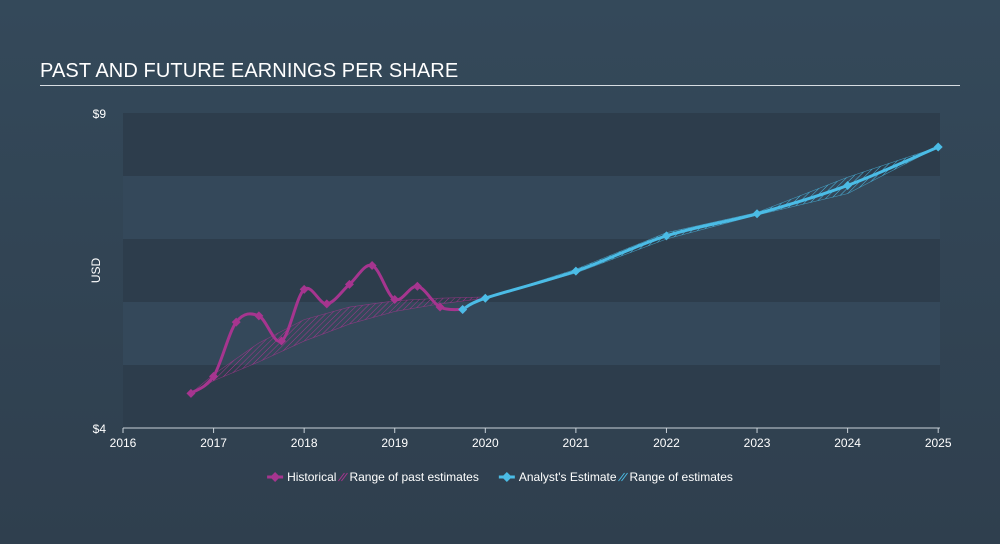 The width and height of the screenshot is (1000, 544). I want to click on x-tick-label: 2022, so click(666, 443).